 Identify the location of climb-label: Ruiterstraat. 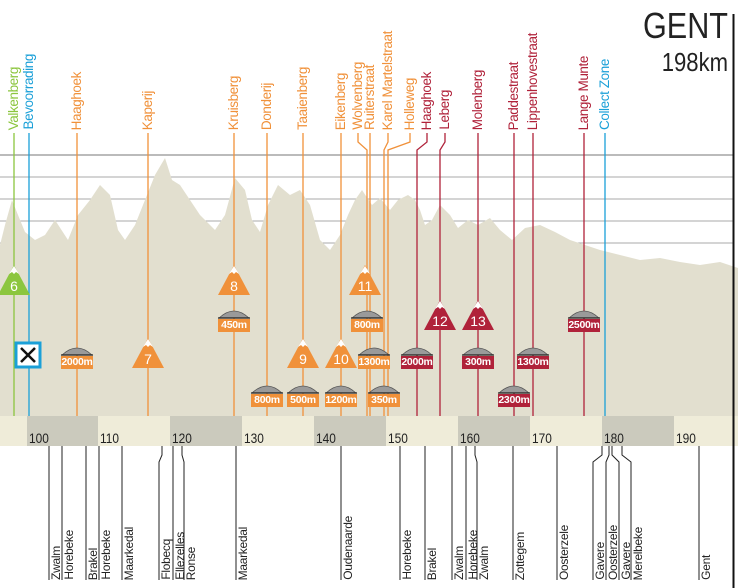
(369, 97).